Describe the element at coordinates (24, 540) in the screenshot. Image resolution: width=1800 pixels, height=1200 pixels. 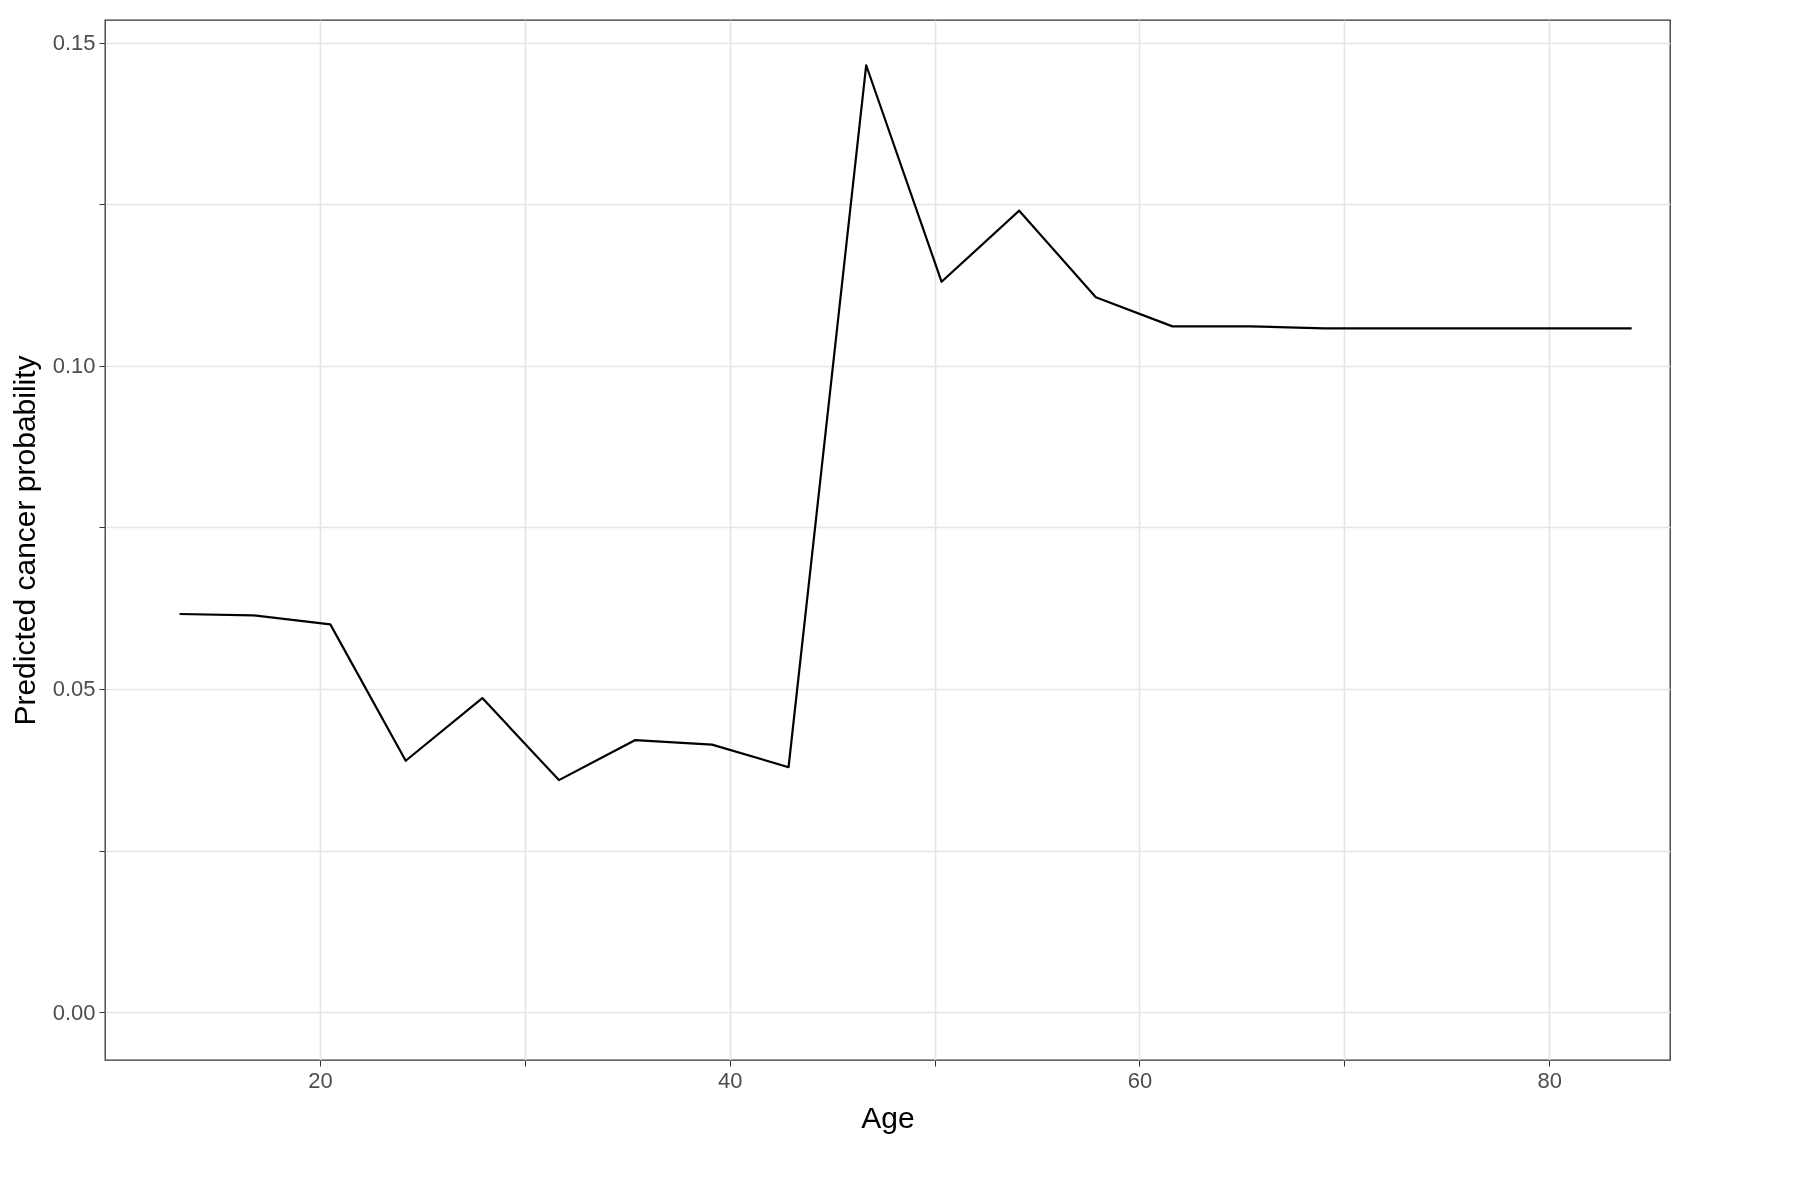
I see `y-axis-title: Predicted cancer probability` at that location.